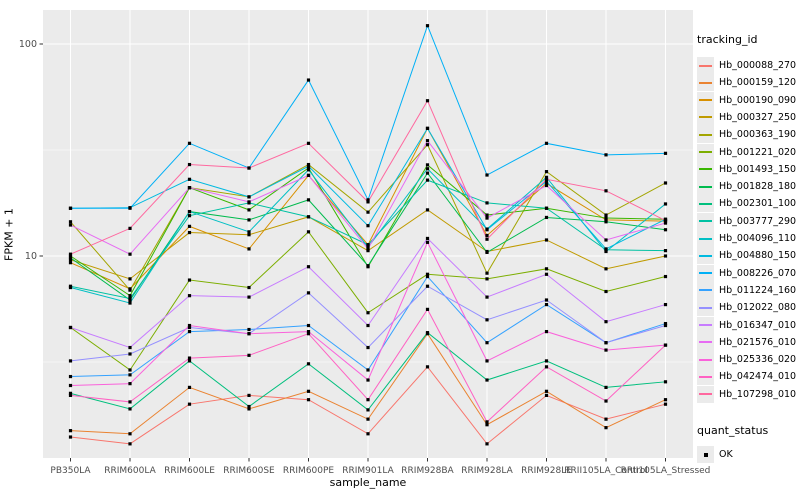 Image resolution: width=800 pixels, height=500 pixels. I want to click on x-tick-label: RRIM600PE, so click(309, 471).